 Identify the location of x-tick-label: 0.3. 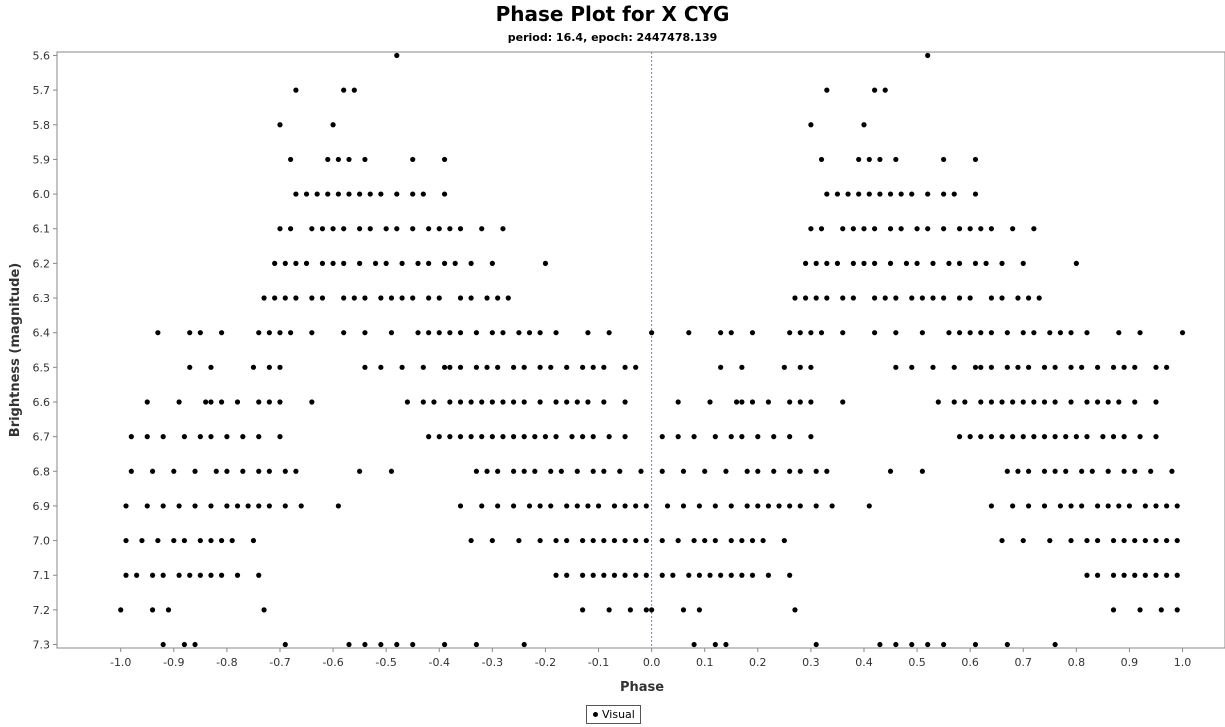
(811, 662).